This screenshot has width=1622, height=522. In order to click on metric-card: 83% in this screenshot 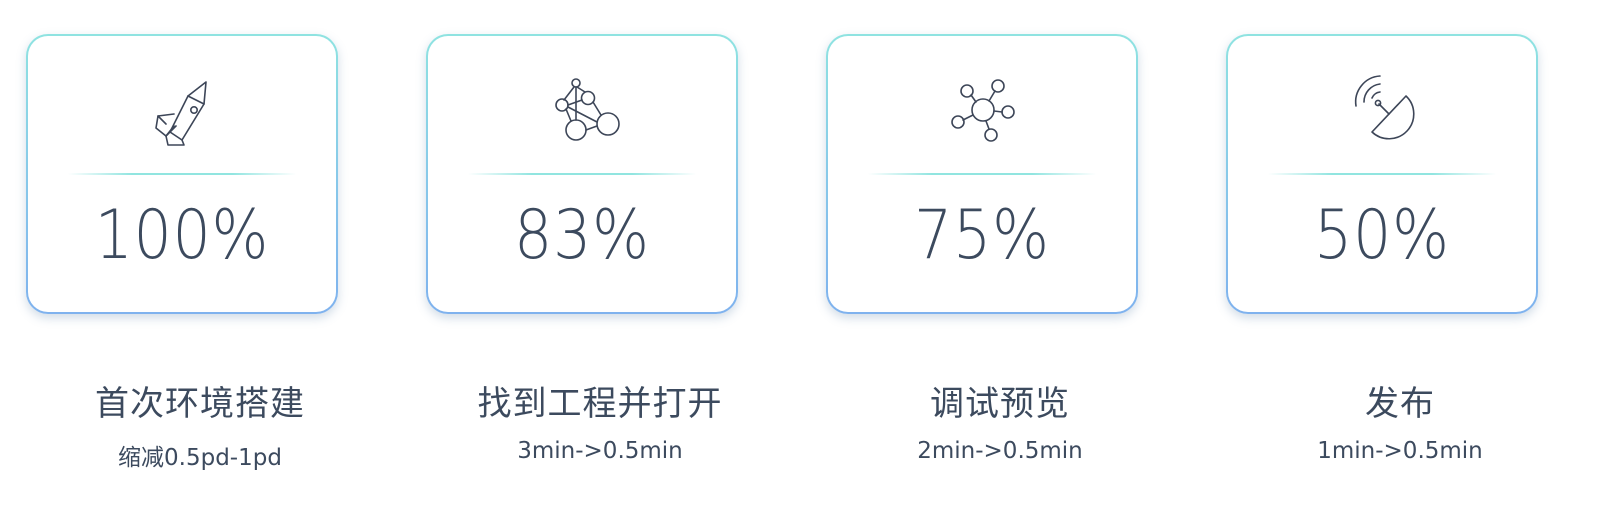, I will do `click(582, 174)`.